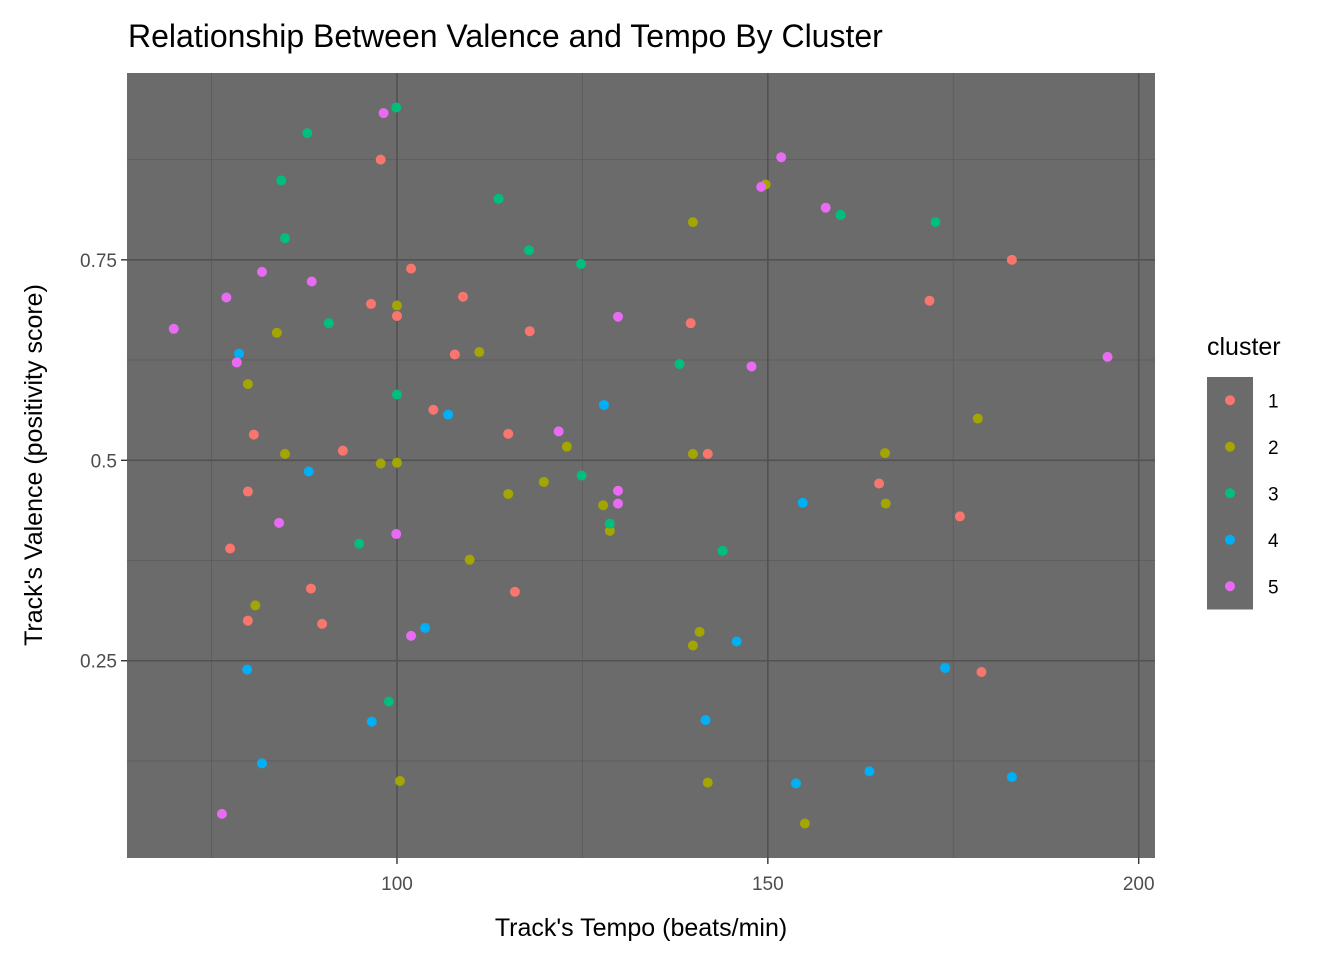  What do you see at coordinates (34, 465) in the screenshot?
I see `y-axis-label: Track's Valence (positivity score)` at bounding box center [34, 465].